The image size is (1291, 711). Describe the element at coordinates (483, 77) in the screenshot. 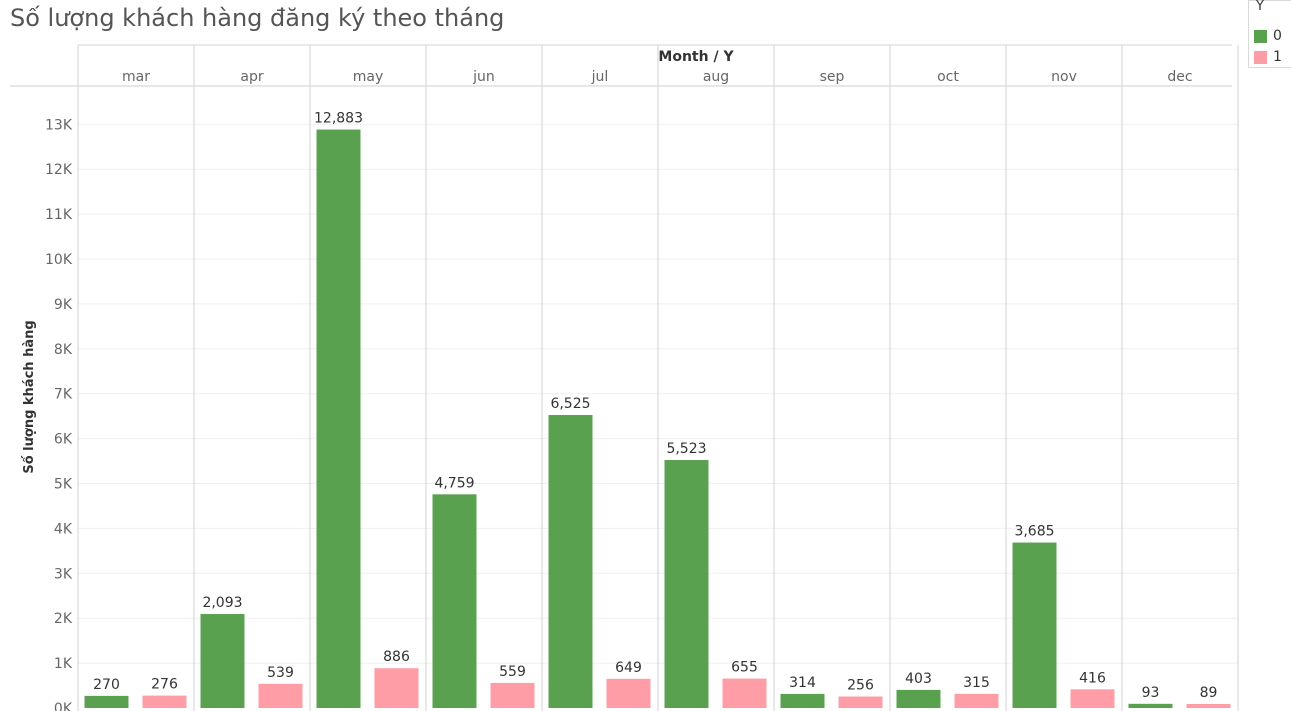

I see `category-label-jun: jun` at that location.